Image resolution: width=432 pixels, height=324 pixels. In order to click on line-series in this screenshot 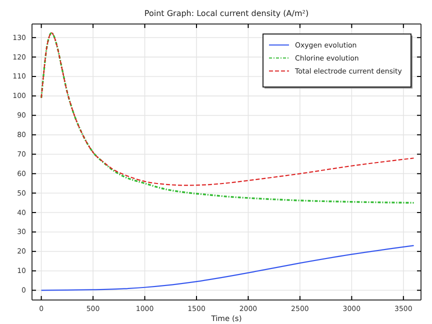, I will do `click(227, 268)`.